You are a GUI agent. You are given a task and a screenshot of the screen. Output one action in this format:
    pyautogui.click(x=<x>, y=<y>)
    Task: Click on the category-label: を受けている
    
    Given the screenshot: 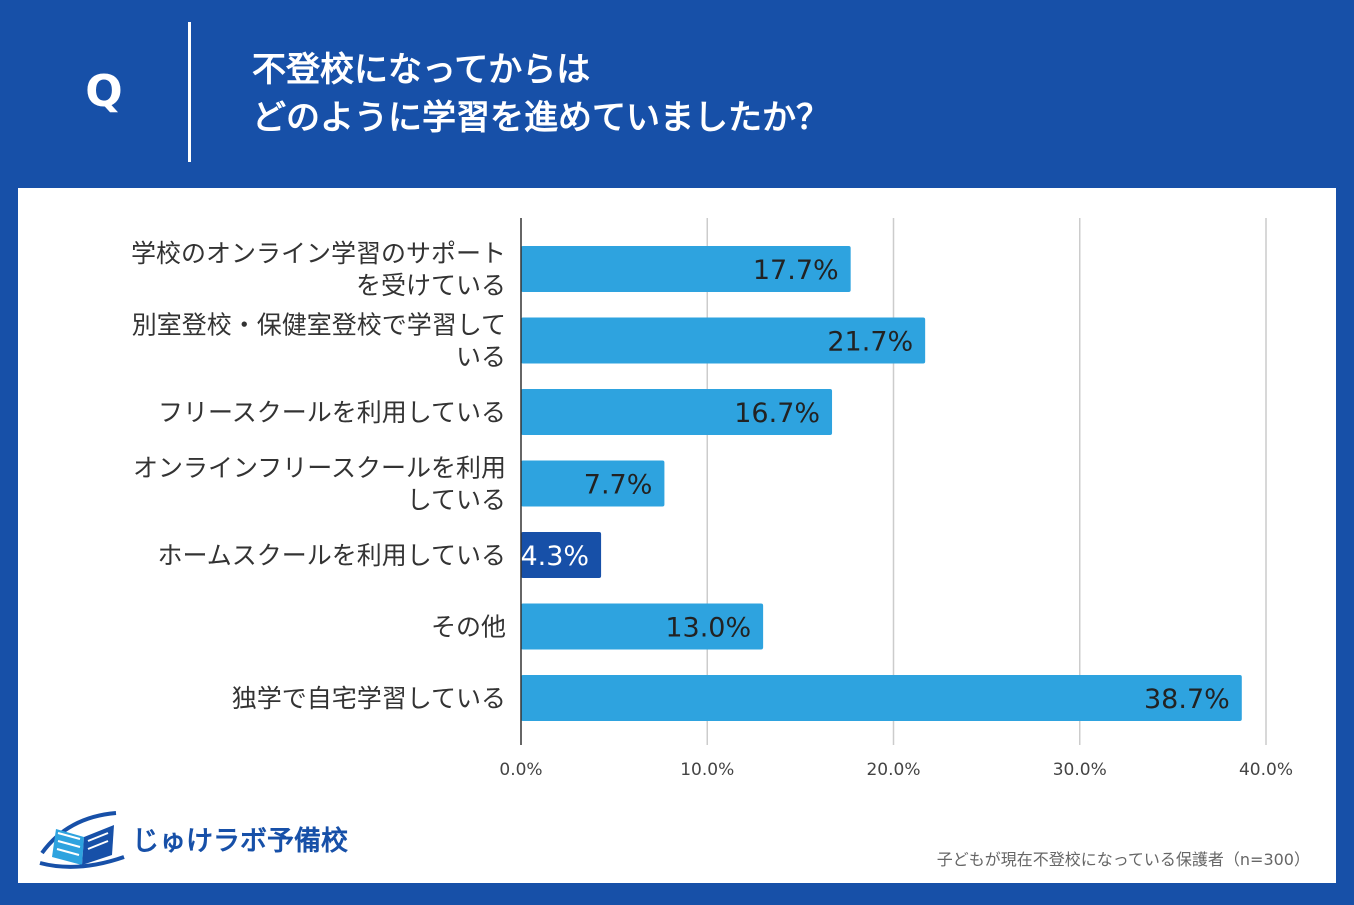 What is the action you would take?
    pyautogui.click(x=431, y=285)
    